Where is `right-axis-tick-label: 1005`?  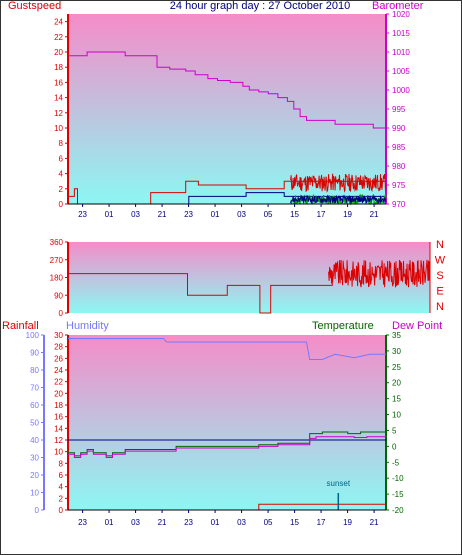
right-axis-tick-label: 1005 is located at coordinates (401, 71).